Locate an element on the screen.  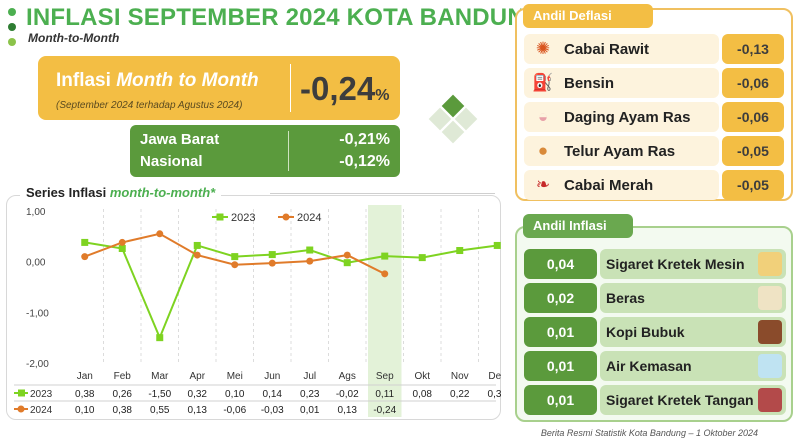
x-tick-label: Nov is located at coordinates (460, 376).